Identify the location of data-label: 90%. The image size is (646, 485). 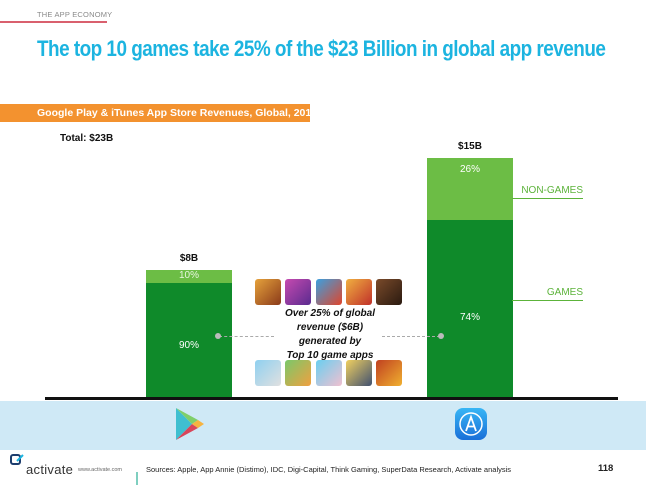
(188, 346).